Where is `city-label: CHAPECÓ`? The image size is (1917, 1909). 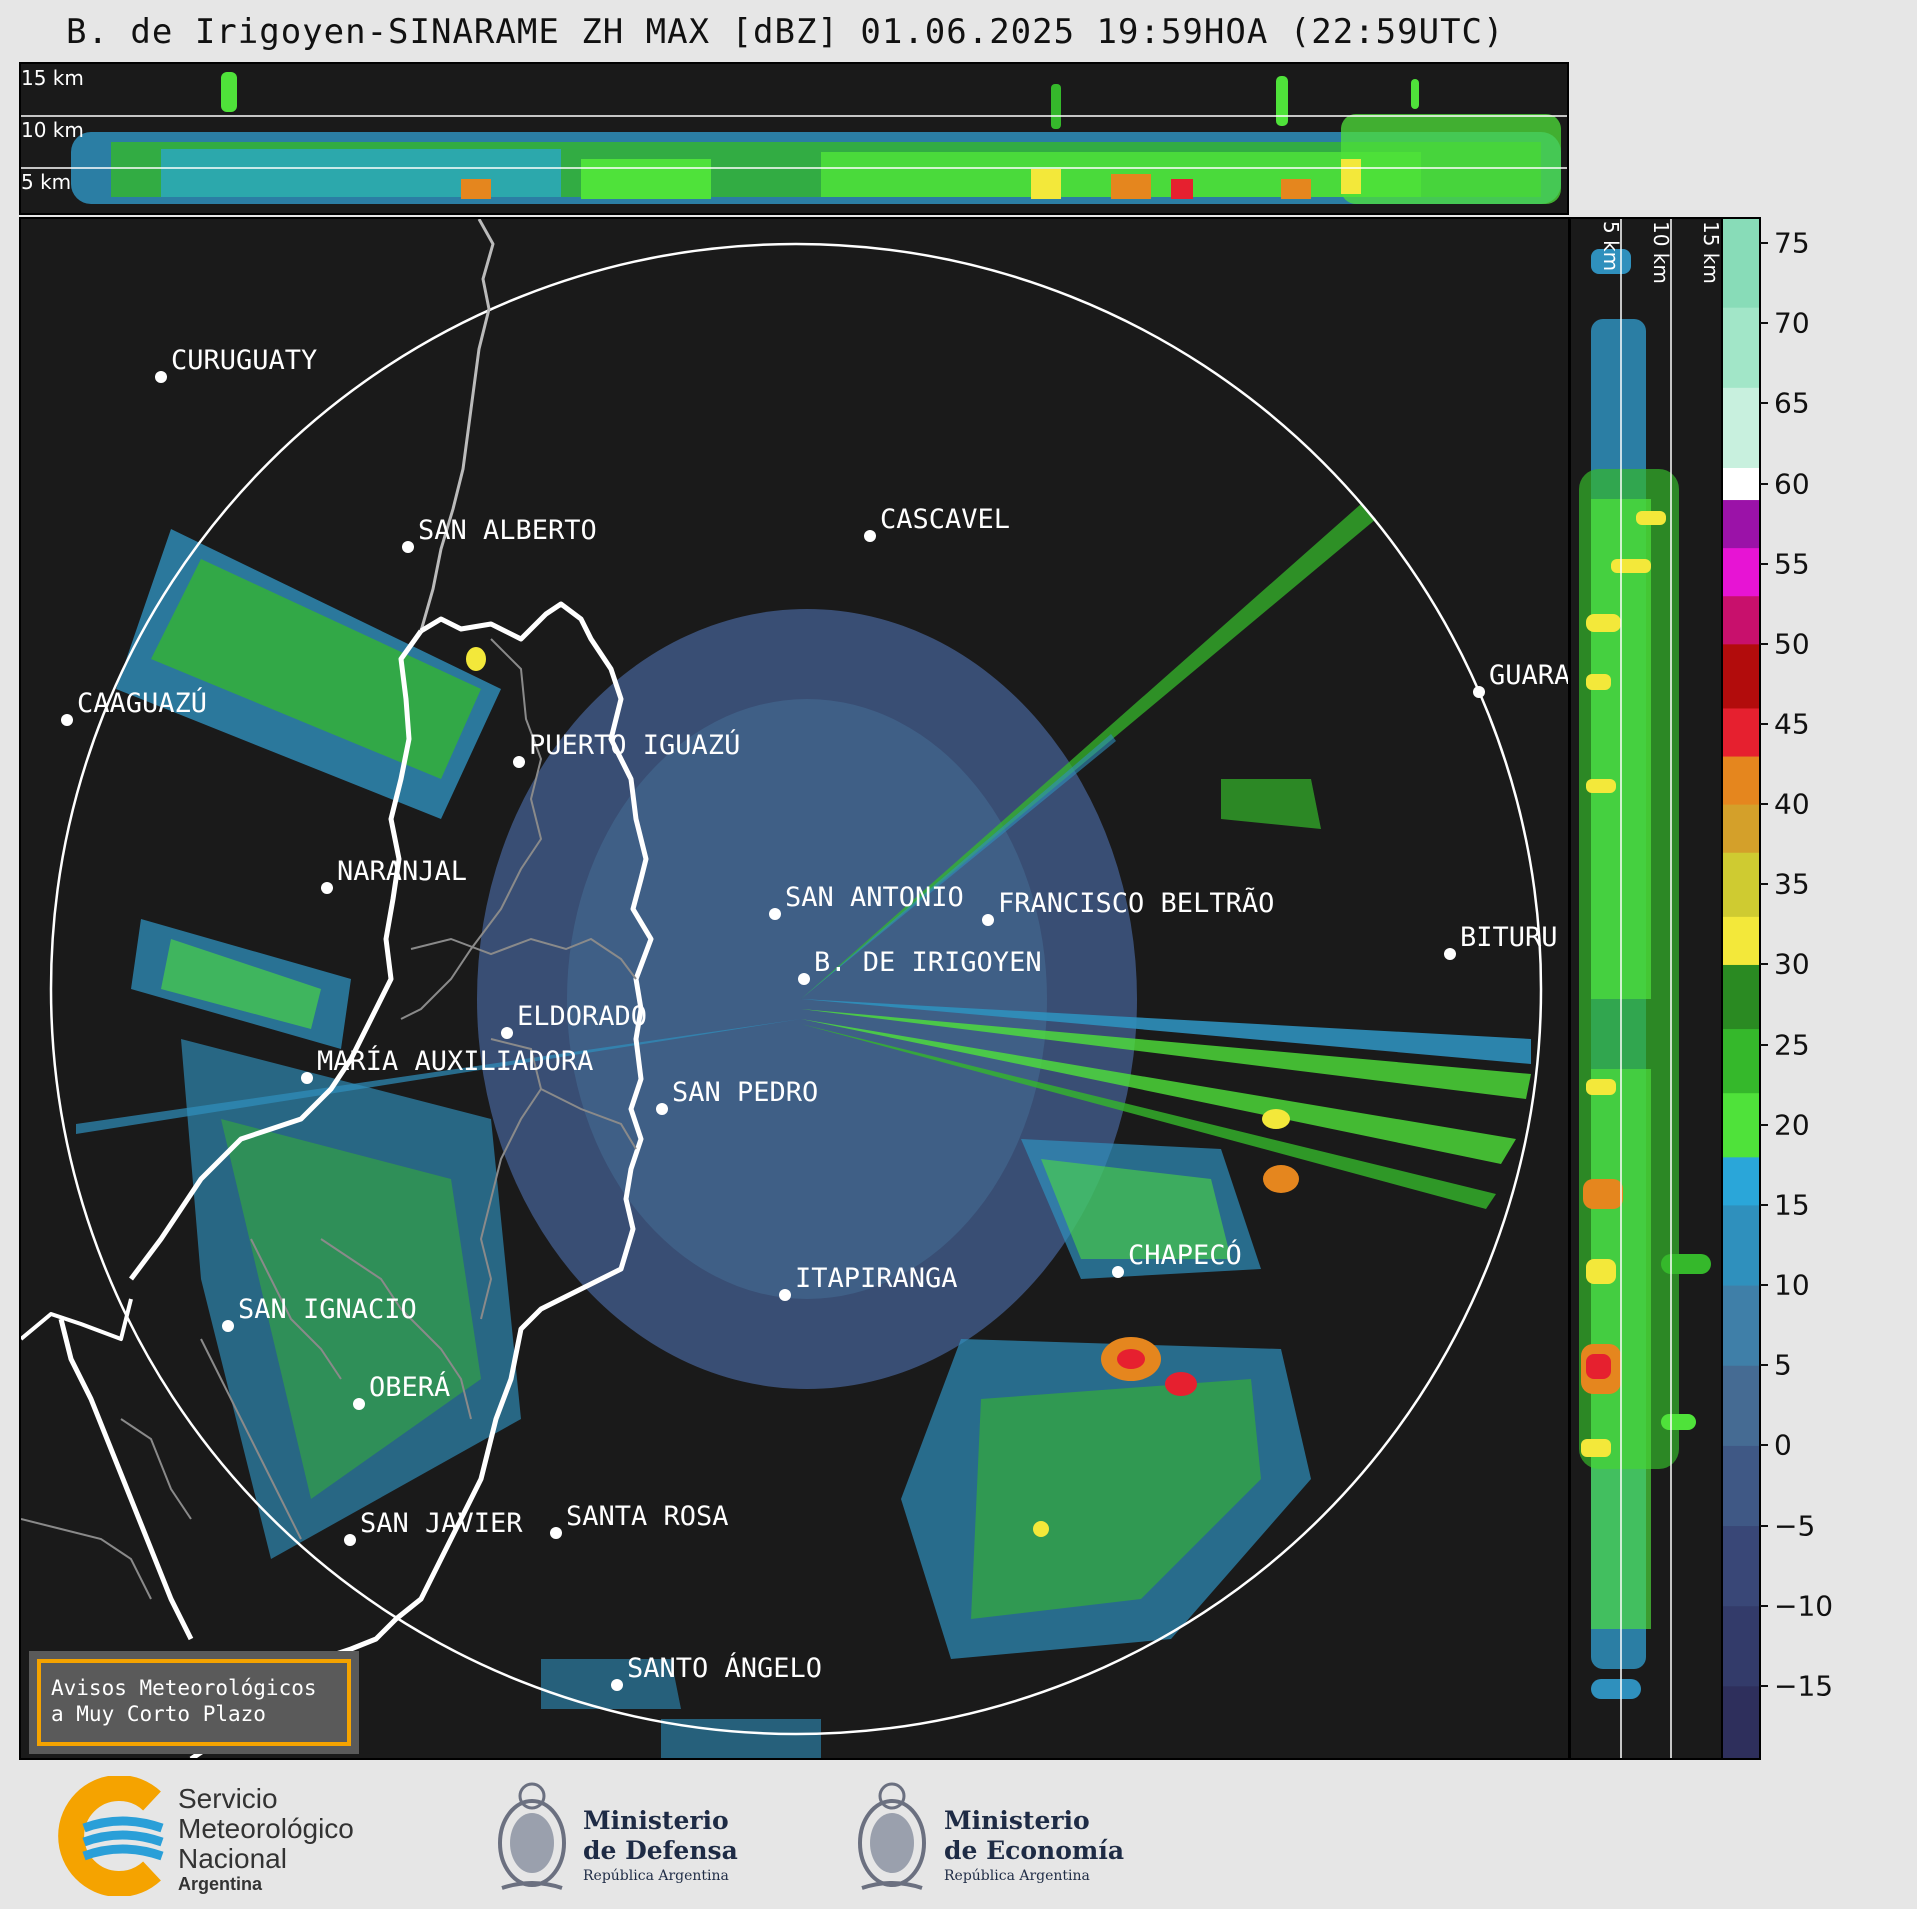 city-label: CHAPECÓ is located at coordinates (1185, 1255).